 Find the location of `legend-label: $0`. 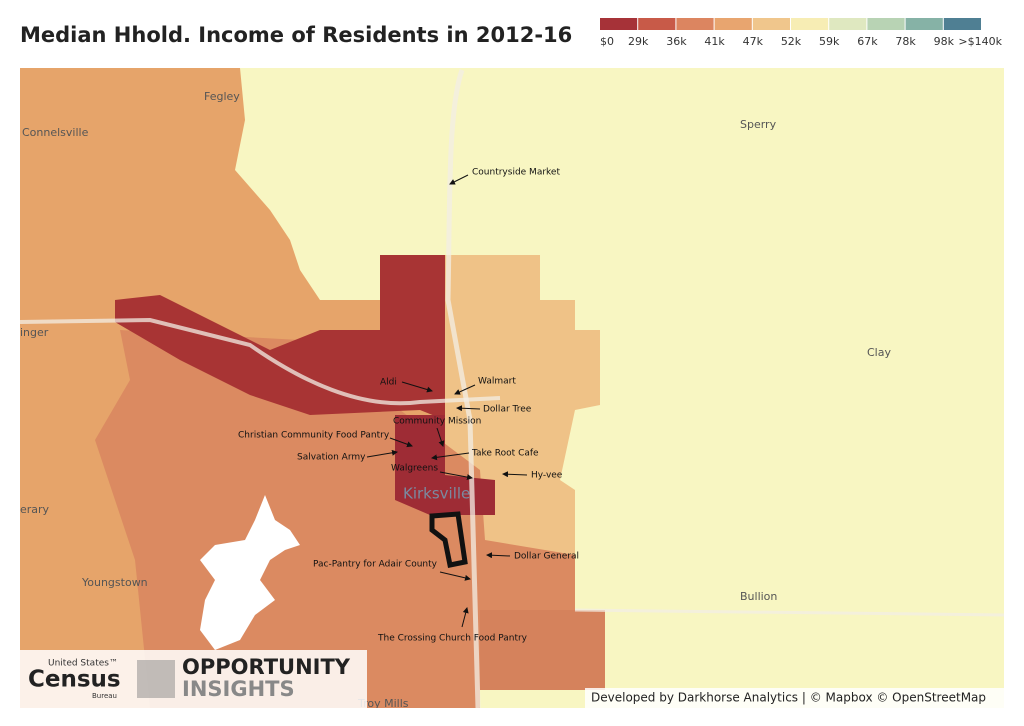

legend-label: $0 is located at coordinates (607, 41).